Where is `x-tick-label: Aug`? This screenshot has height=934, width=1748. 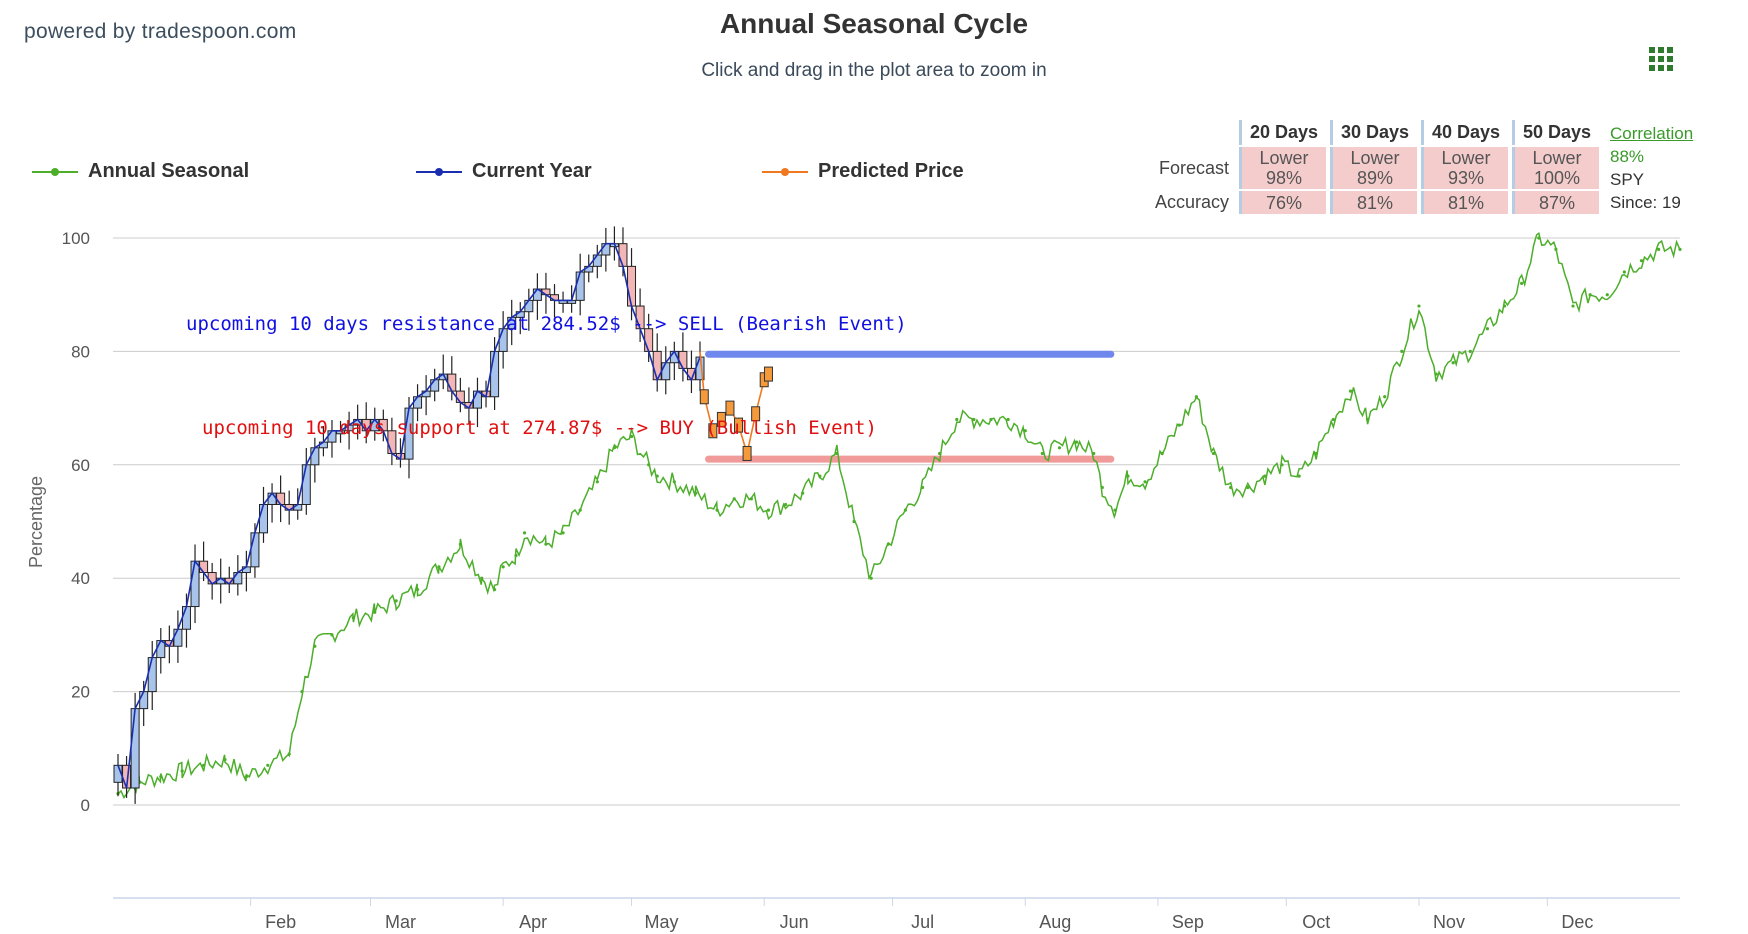 x-tick-label: Aug is located at coordinates (1055, 922).